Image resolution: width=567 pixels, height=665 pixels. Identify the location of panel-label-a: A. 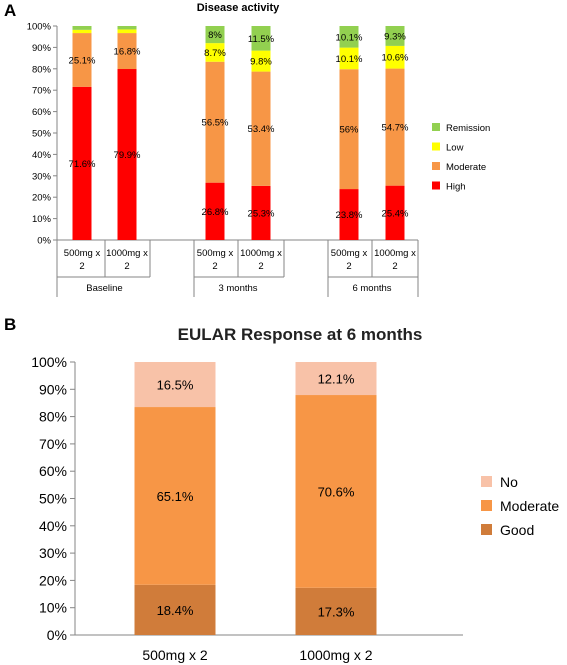
(10, 10).